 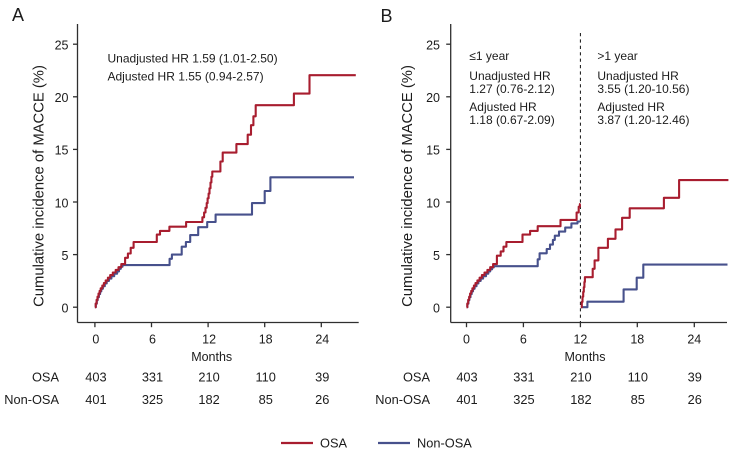 I want to click on svg-text: Adjusted HR 1.55 (0.94-2.57), so click(x=186, y=76).